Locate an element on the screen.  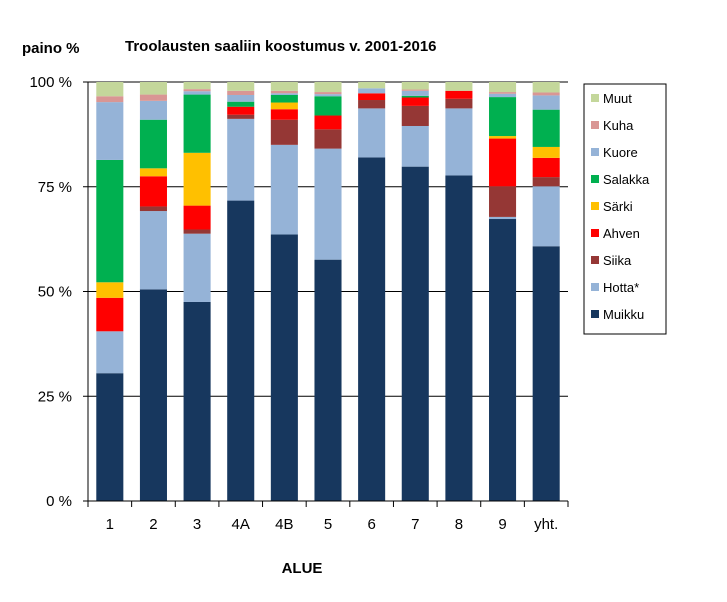
bar-4b-kuha is located at coordinates (284, 92).